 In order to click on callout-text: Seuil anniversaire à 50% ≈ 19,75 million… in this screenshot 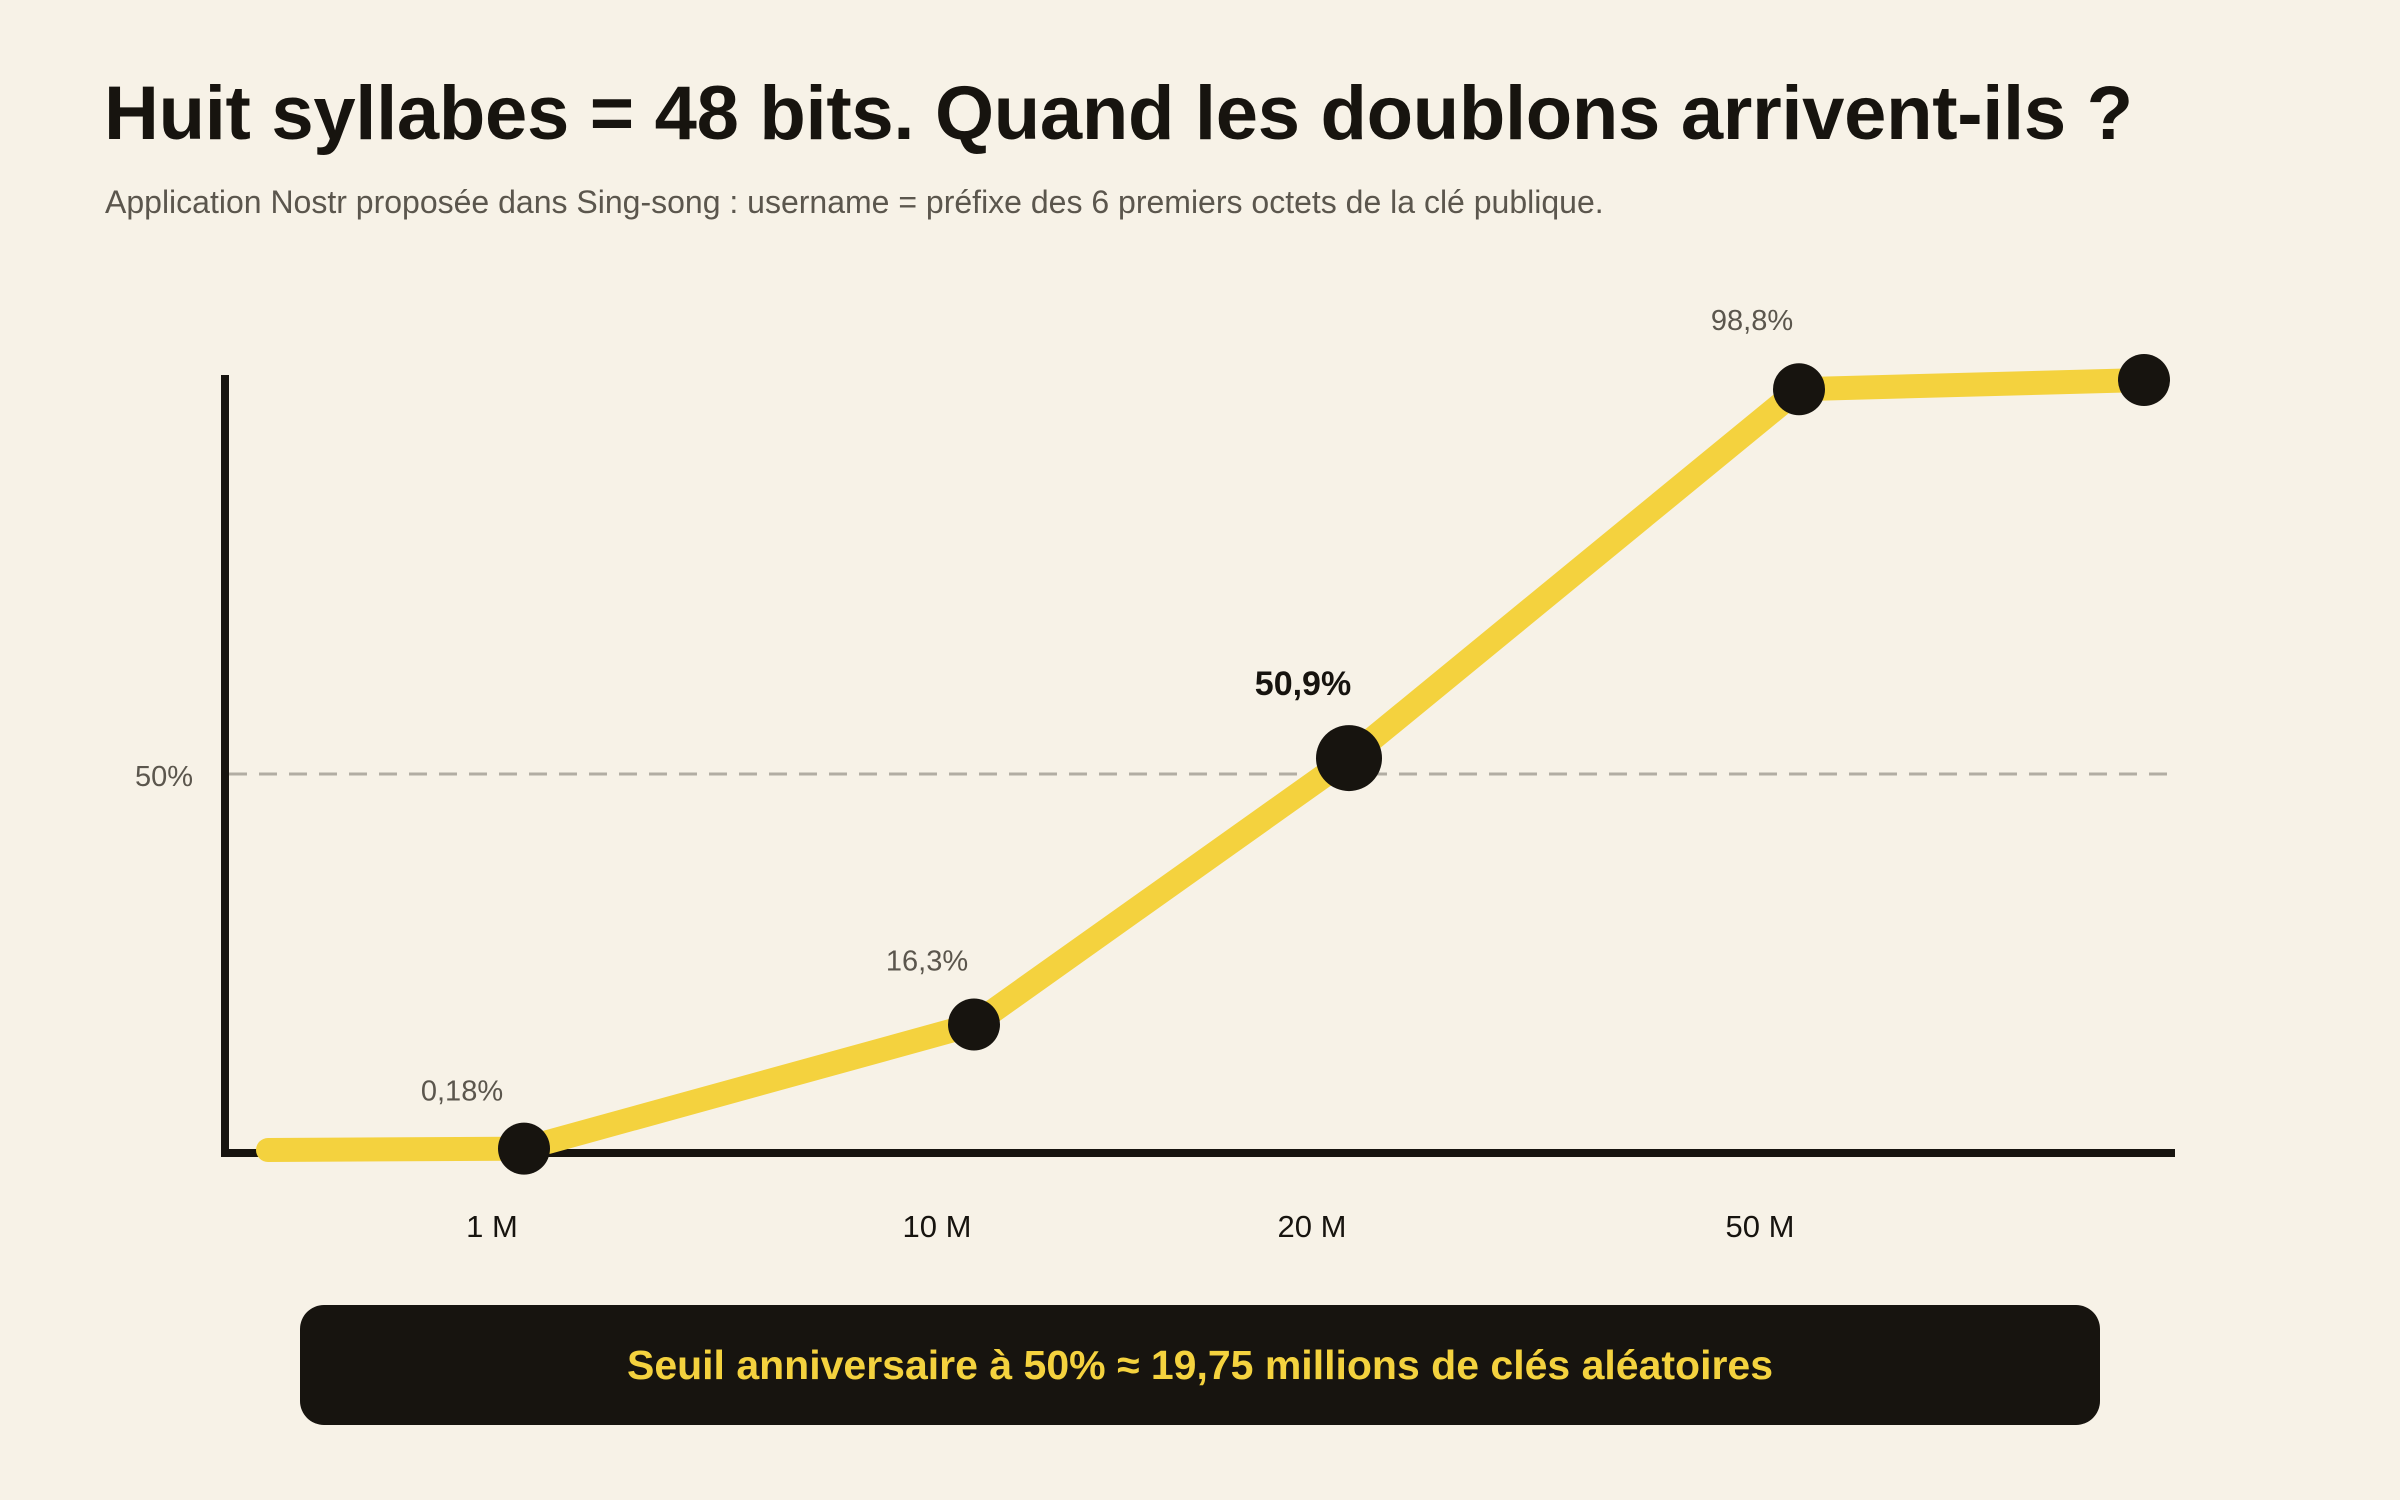, I will do `click(1200, 1364)`.